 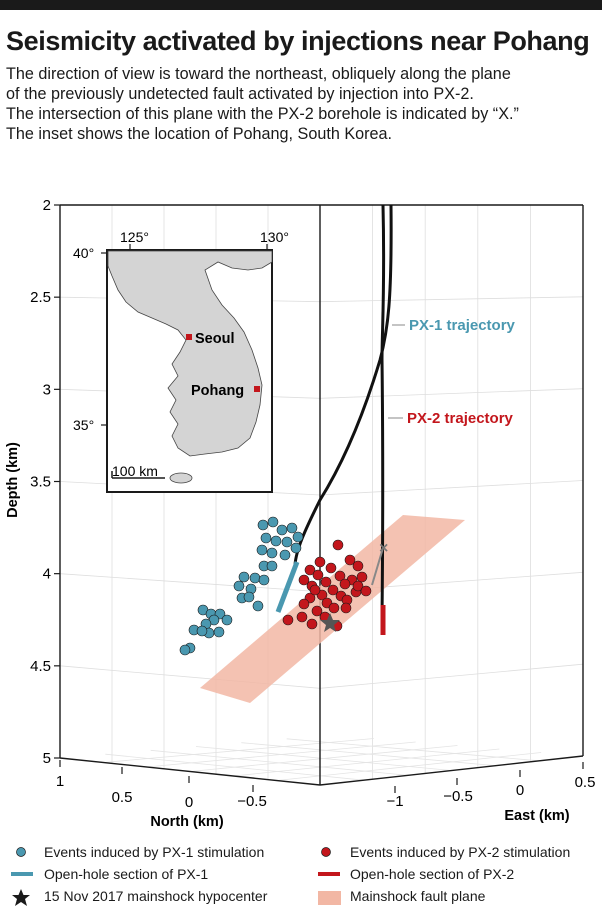 I want to click on inset-lat-label-40: 40°, so click(x=83, y=253).